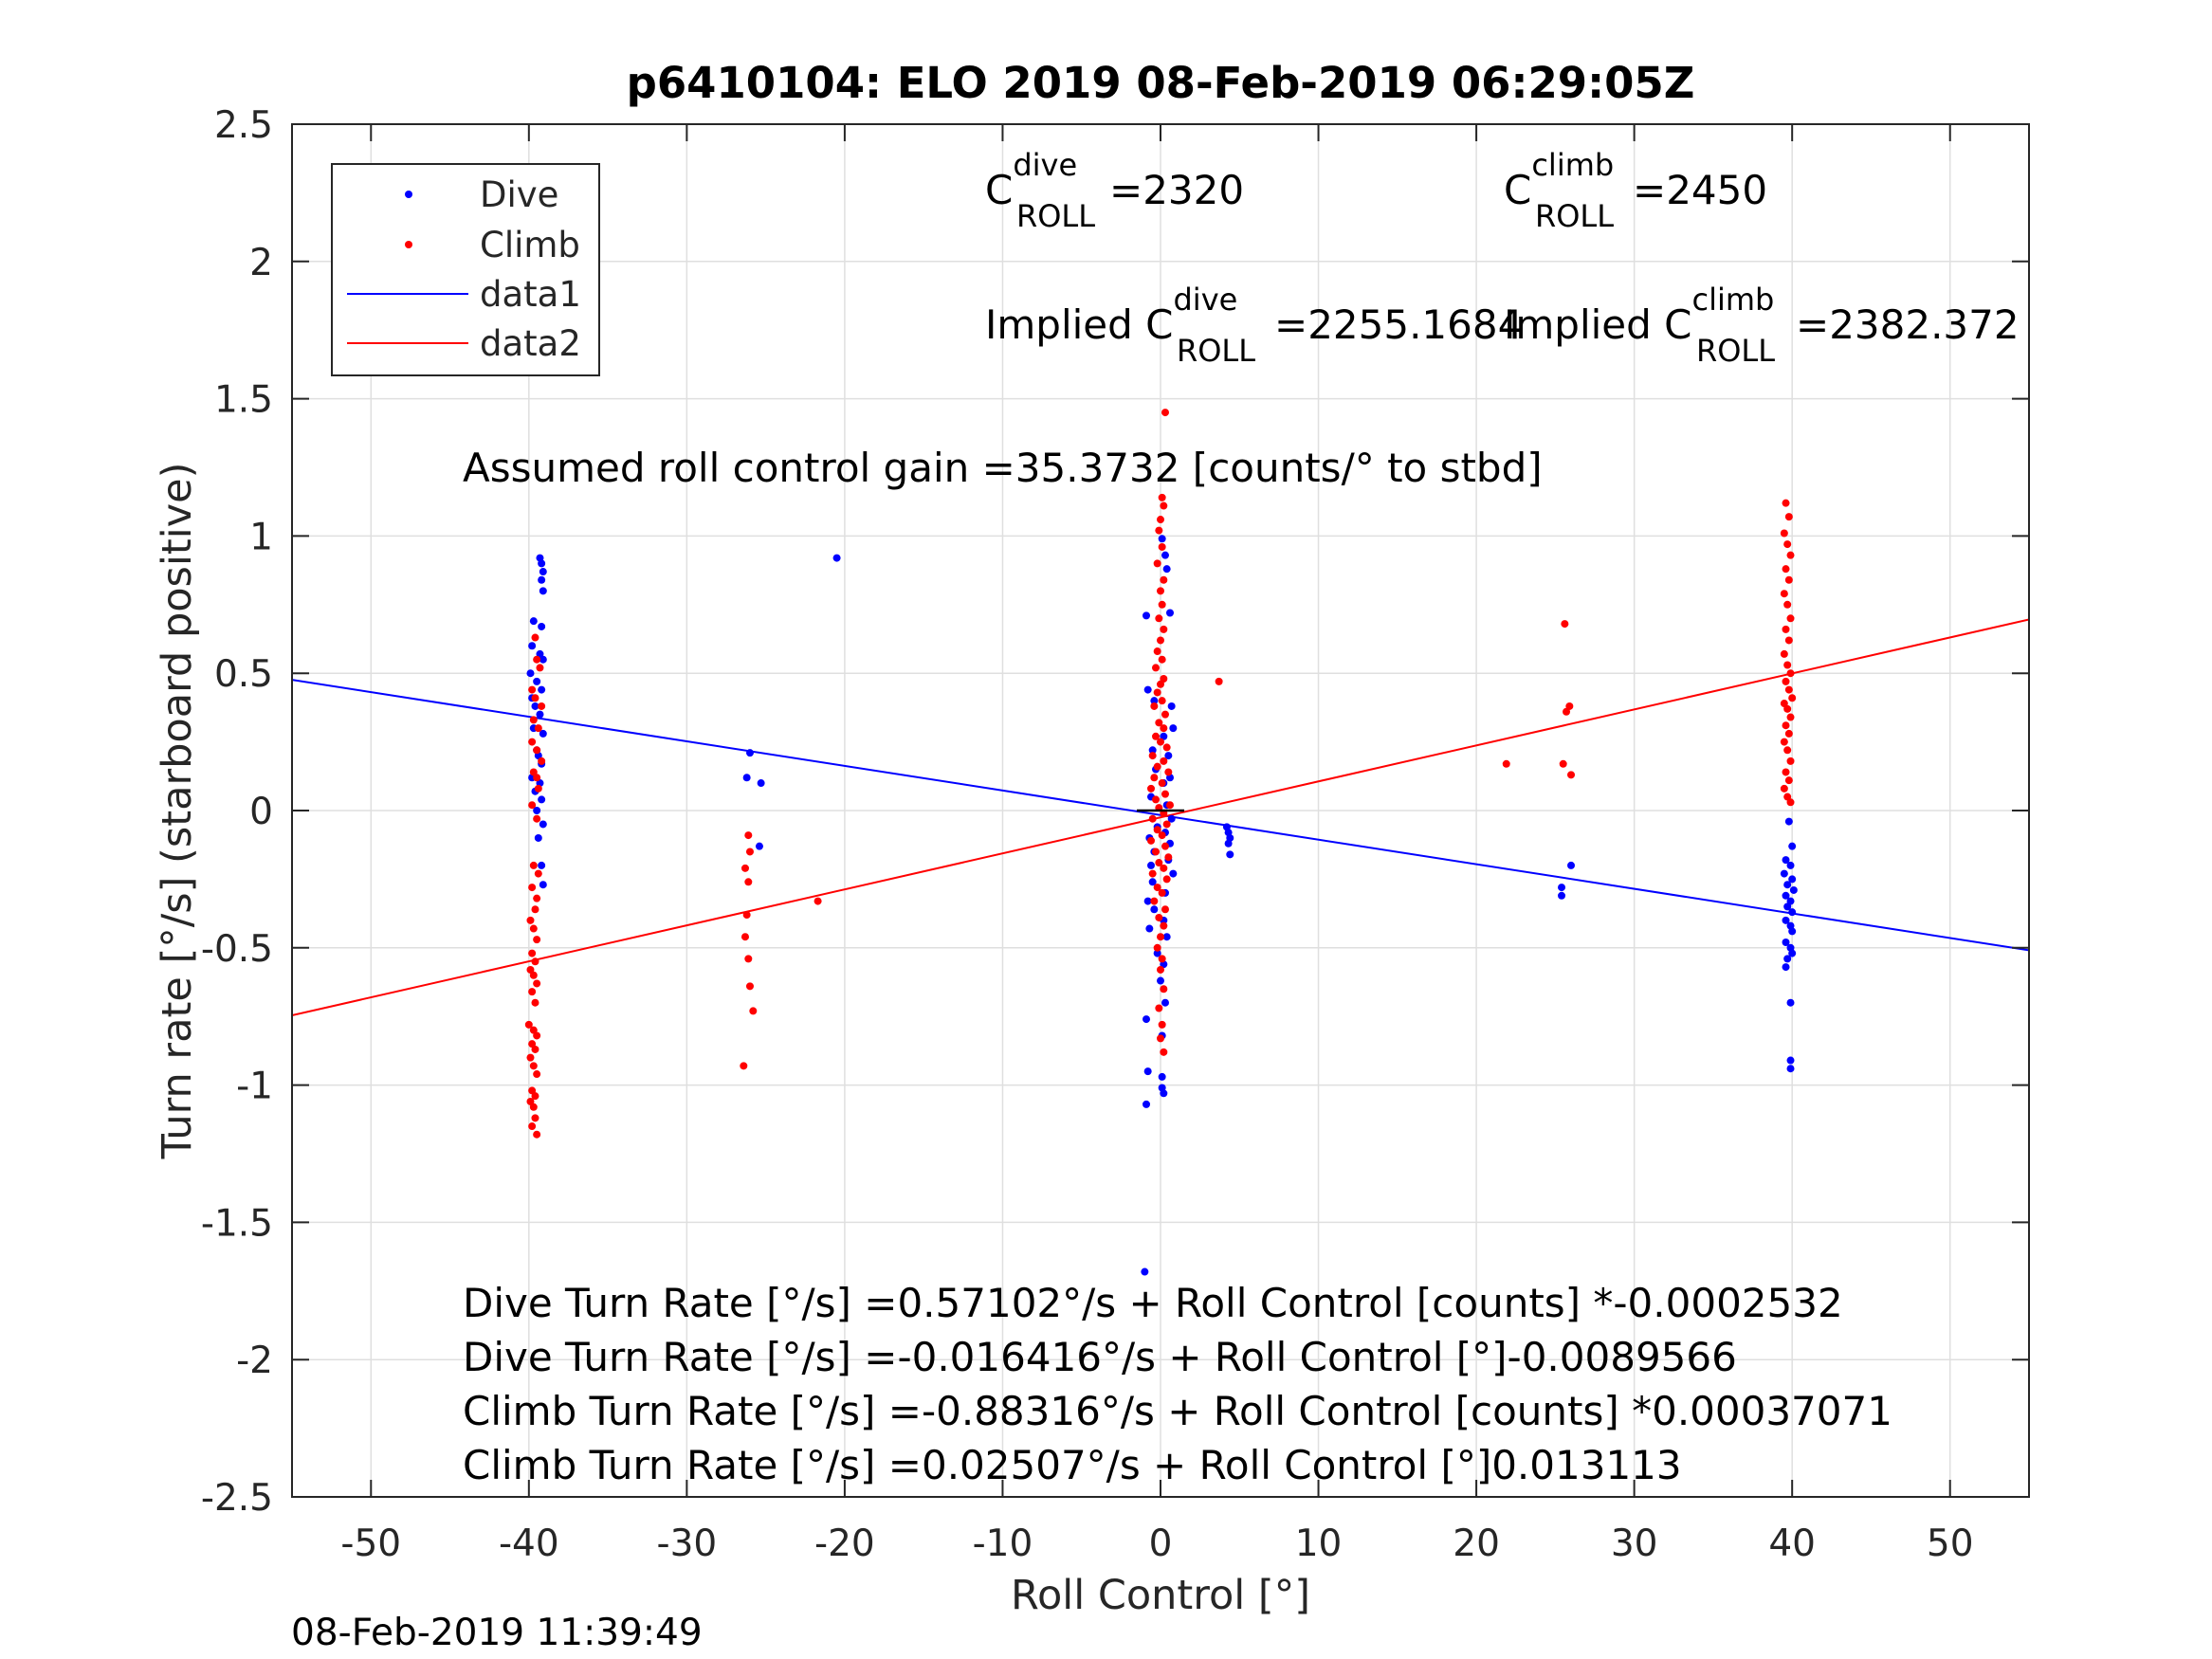  I want to click on legend-climb-marker, so click(408, 244).